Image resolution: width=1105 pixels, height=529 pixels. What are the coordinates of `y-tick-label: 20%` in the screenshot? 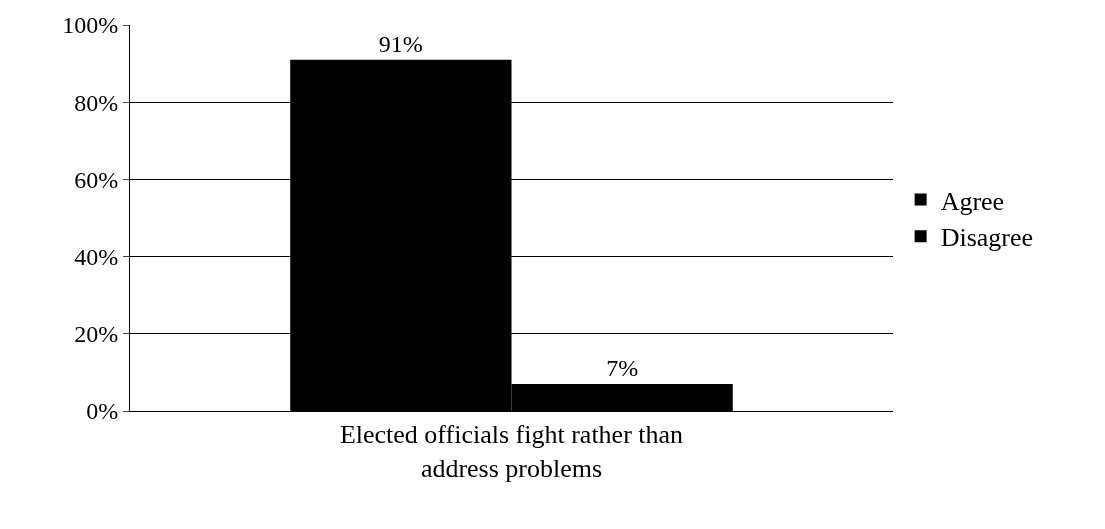 It's located at (96, 334).